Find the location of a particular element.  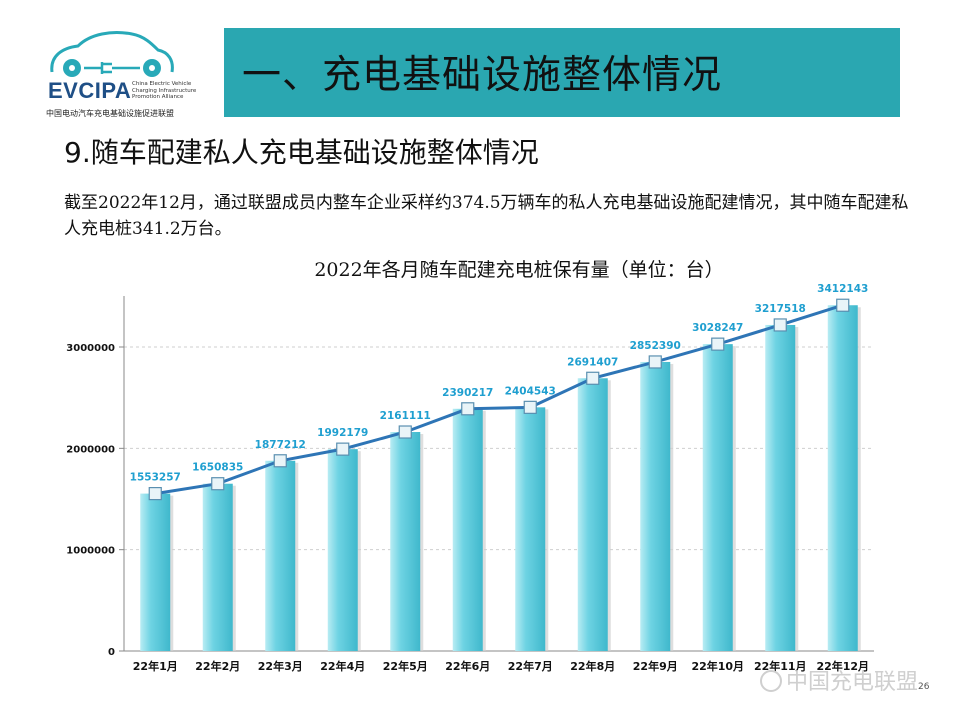

watermark: 中国充电联盟 is located at coordinates (839, 680).